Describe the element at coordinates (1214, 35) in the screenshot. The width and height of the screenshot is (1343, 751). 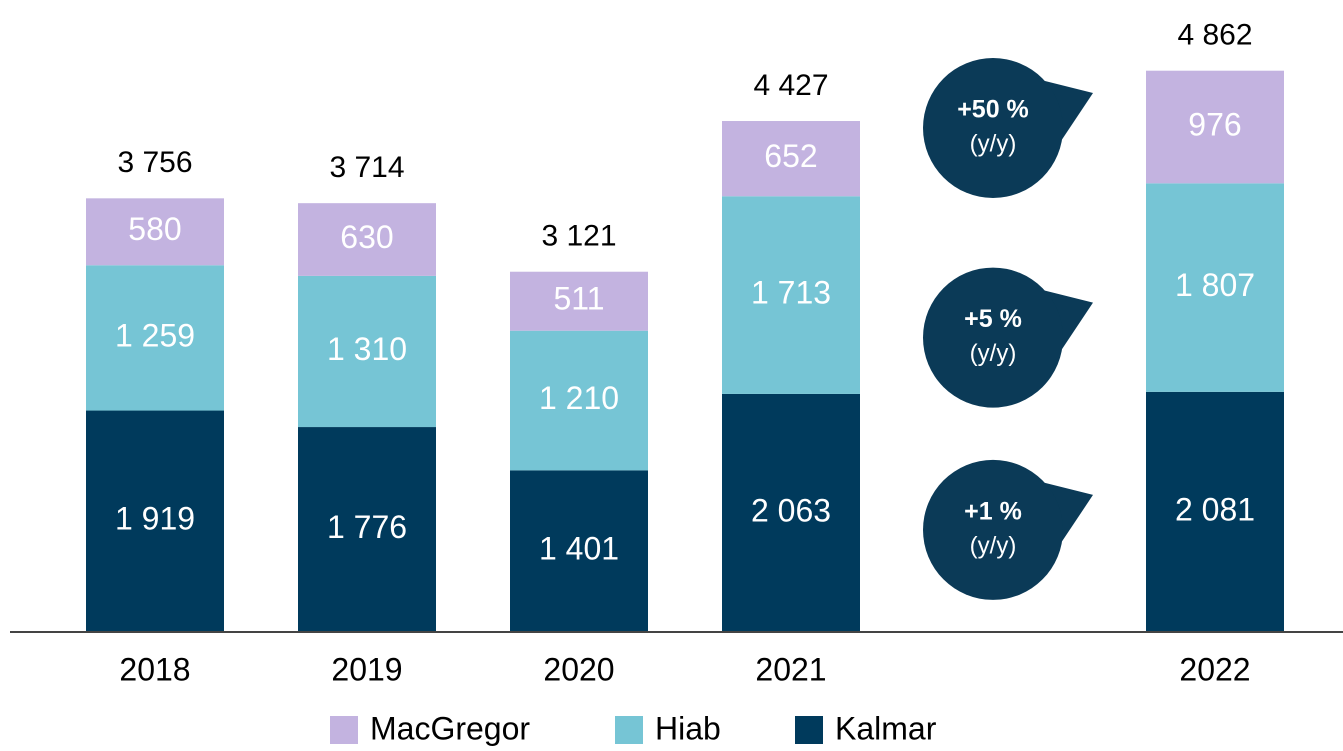
I see `total-label: 4 862` at that location.